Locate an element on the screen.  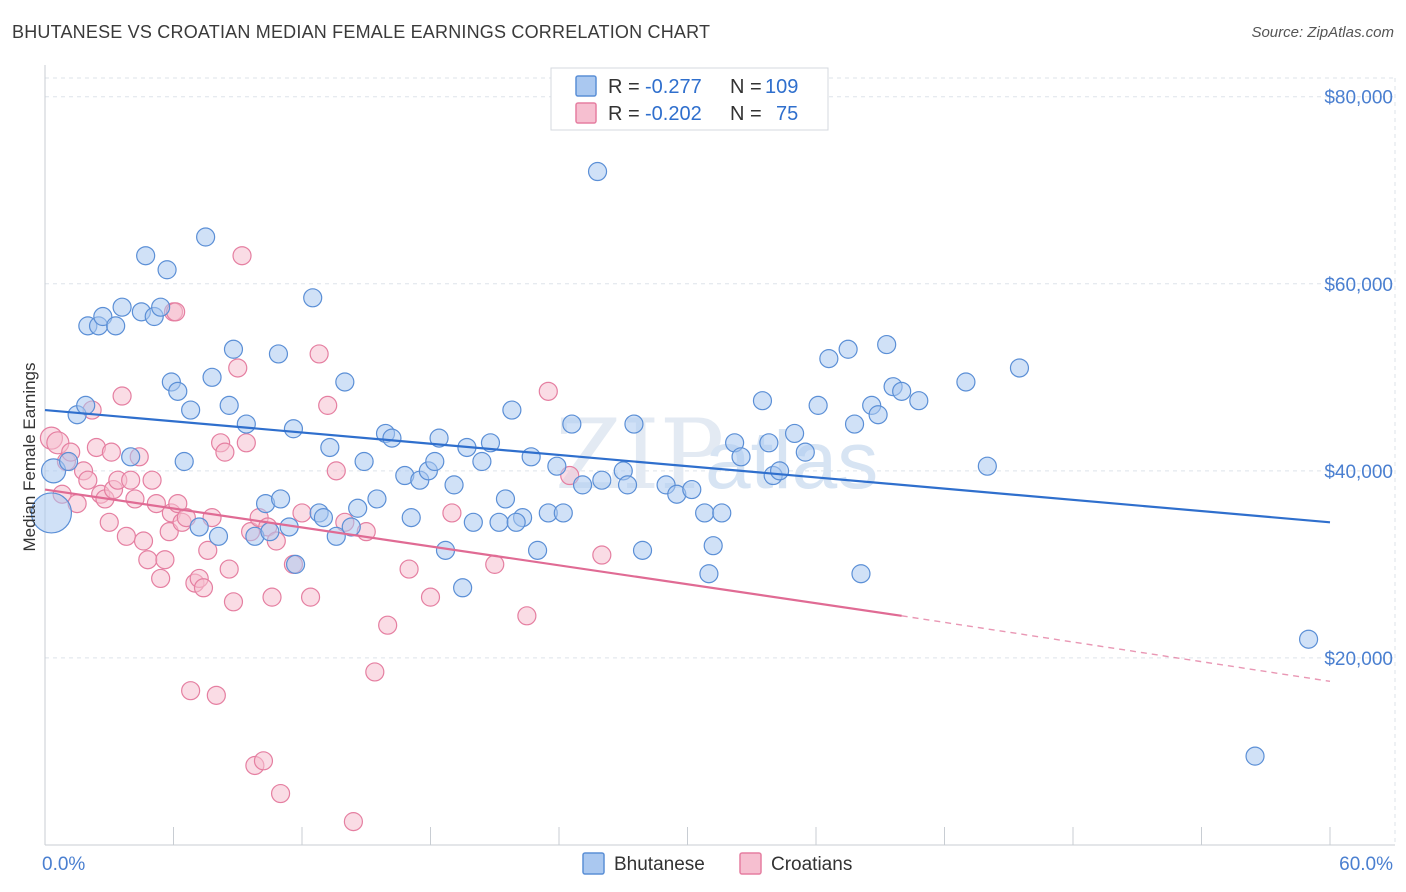
watermark: ZIP atlas is located at coordinates (716, 455).